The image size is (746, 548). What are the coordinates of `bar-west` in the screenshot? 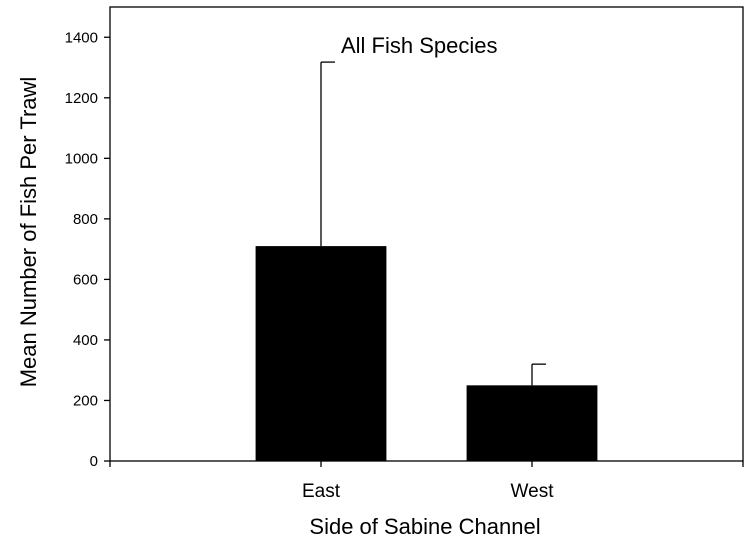 It's located at (532, 423).